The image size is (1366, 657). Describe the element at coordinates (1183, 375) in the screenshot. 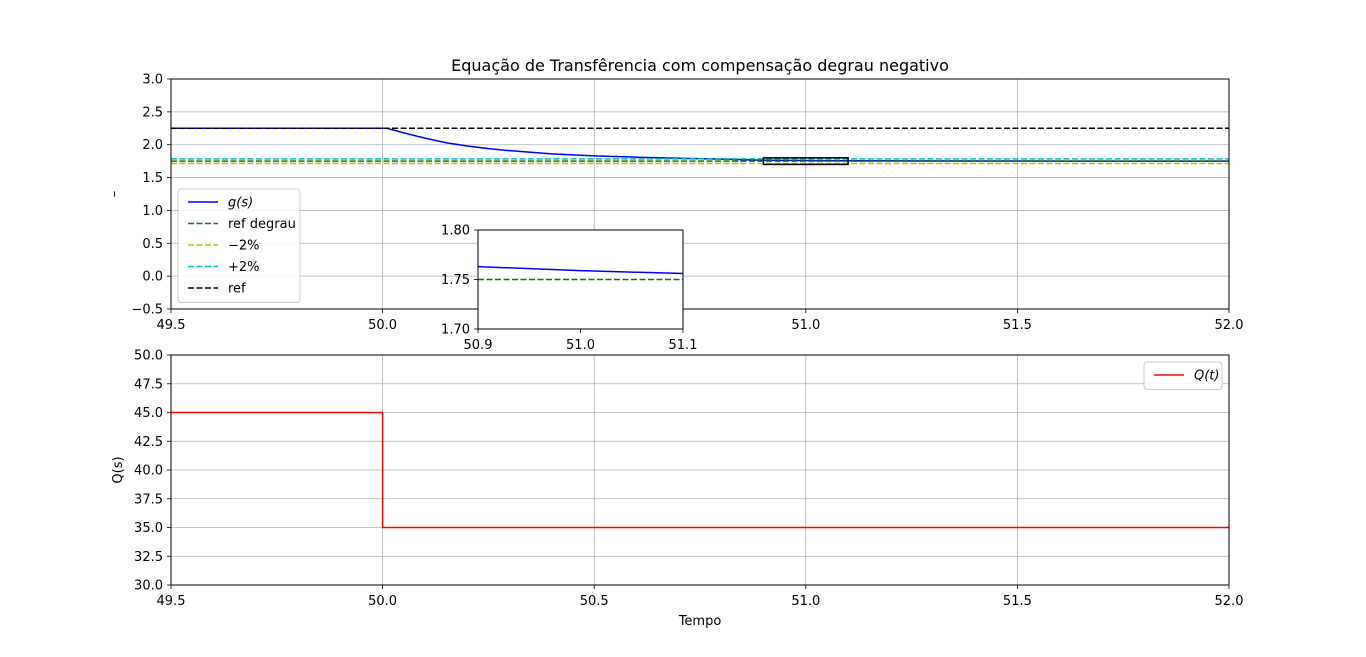

I see `bottom-legend: Q(t)` at that location.